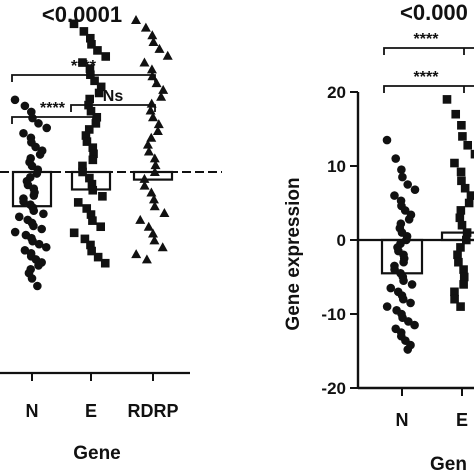 The width and height of the screenshot is (474, 474). I want to click on right-significance-label: ****, so click(427, 77).